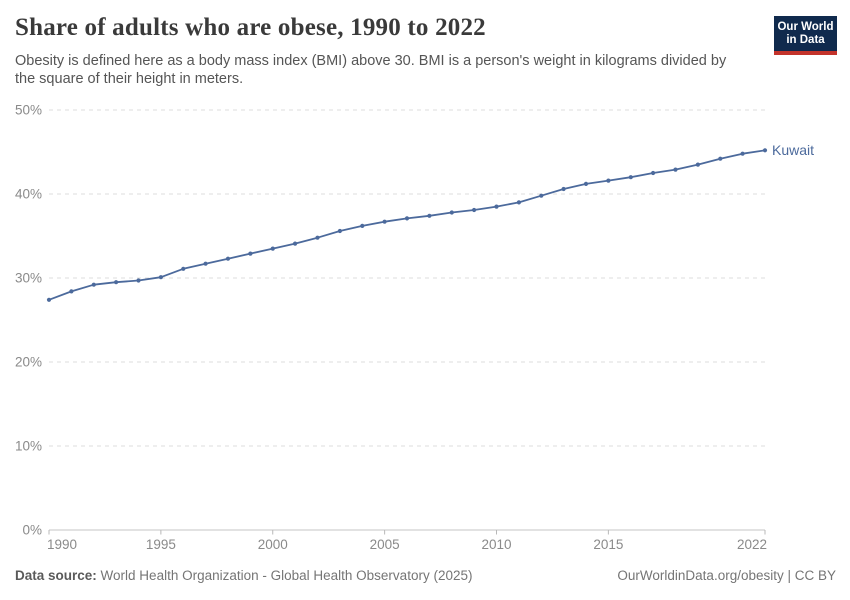  I want to click on x-axis-label: 1995, so click(161, 544).